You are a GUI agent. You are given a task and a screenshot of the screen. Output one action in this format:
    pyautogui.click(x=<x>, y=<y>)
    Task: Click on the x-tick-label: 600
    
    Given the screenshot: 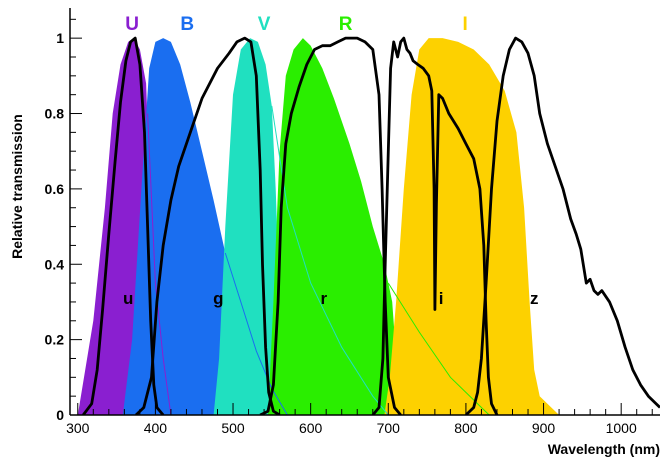 What is the action you would take?
    pyautogui.click(x=311, y=428)
    